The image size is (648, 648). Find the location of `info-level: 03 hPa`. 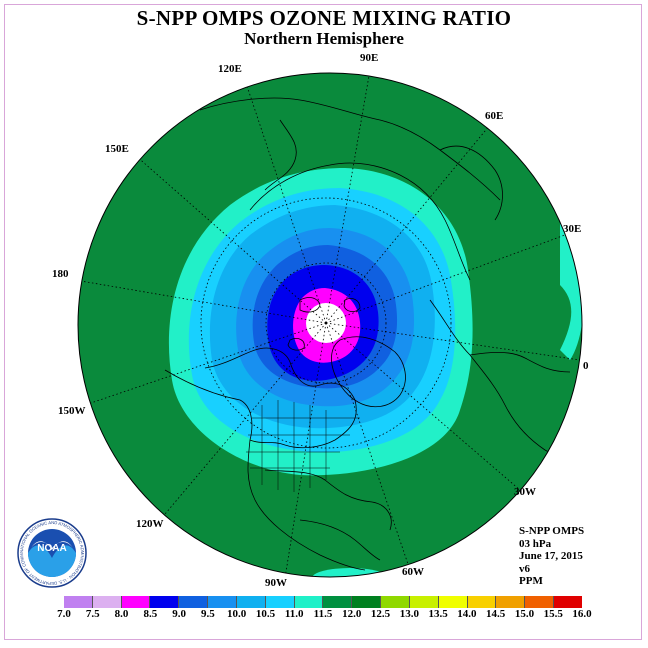

info-level: 03 hPa is located at coordinates (535, 543).